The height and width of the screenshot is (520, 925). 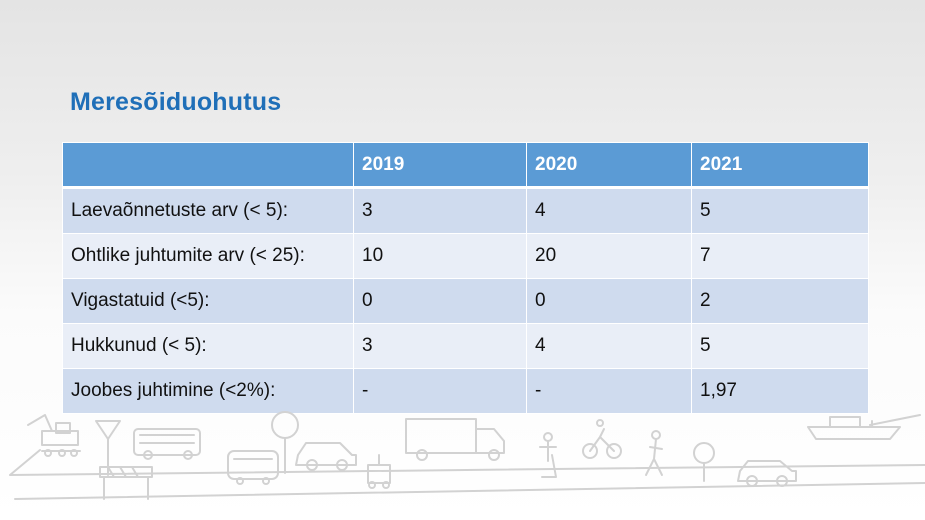 I want to click on table-row: Hukkunud (< 5): 3 4 5, so click(x=465, y=346).